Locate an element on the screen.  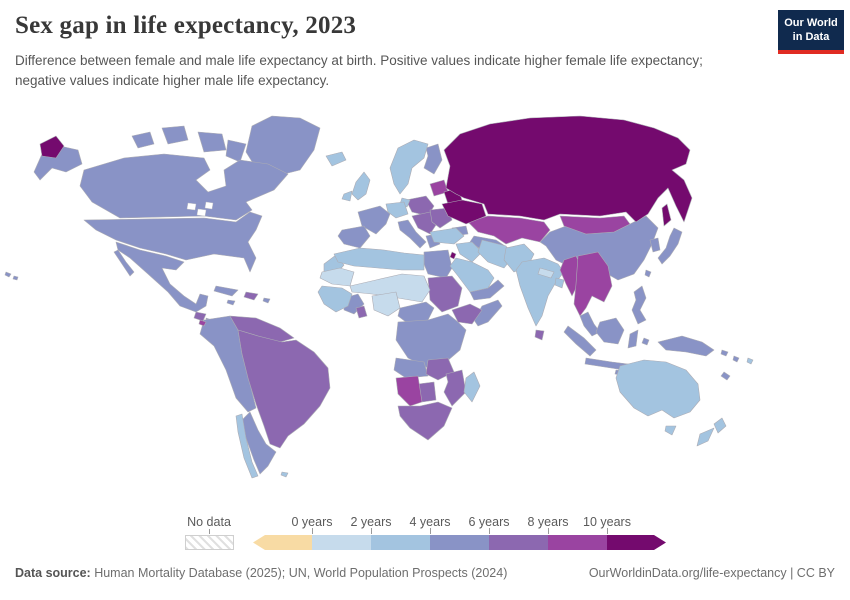
map-region-fiji is located at coordinates (750, 361).